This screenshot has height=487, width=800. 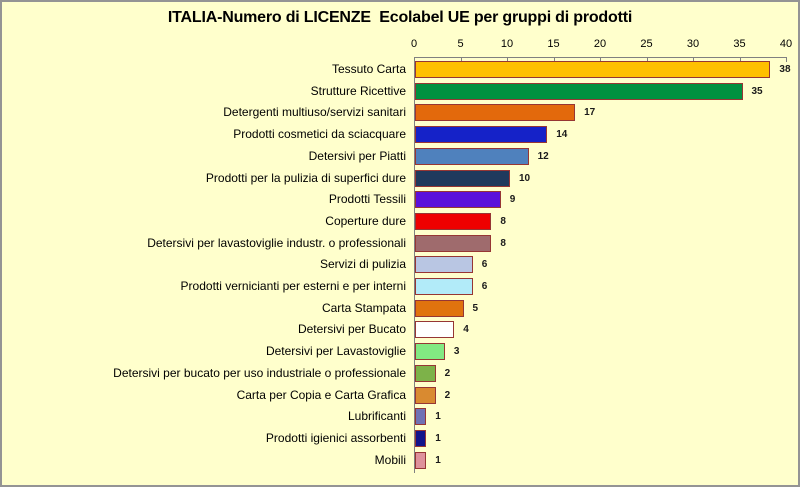 I want to click on bar-row: Detersivi per Piatti 12, so click(x=400, y=157).